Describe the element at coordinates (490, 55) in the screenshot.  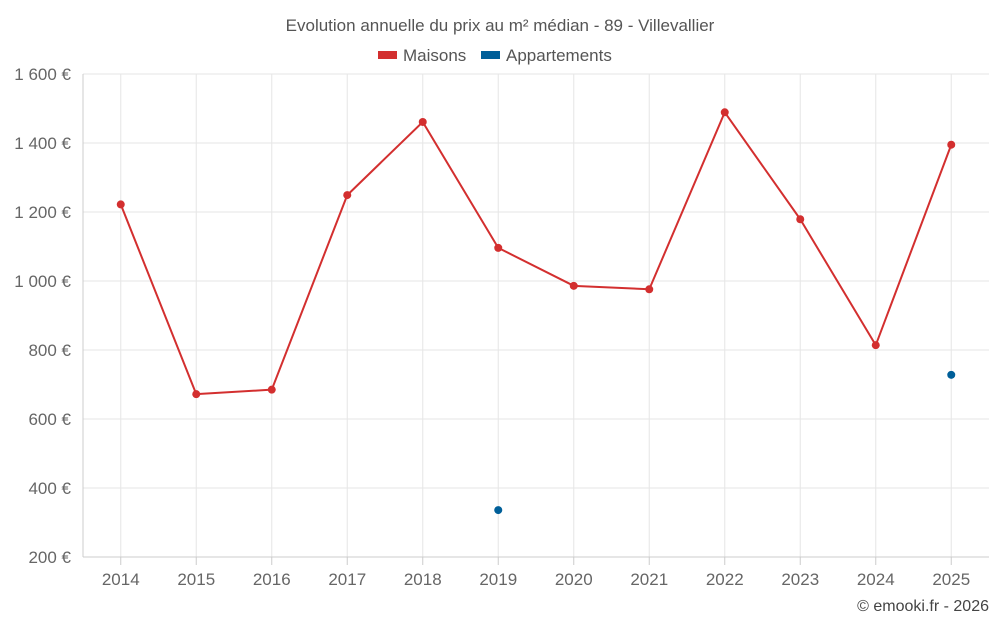
I see `legend-swatch-appartements` at that location.